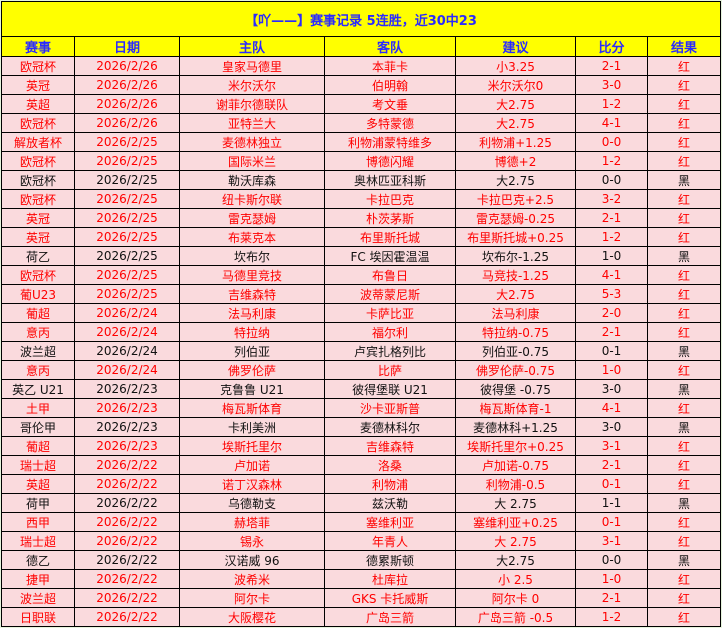 The width and height of the screenshot is (722, 628). I want to click on away-team-cell: 卢宾扎格列比, so click(390, 351).